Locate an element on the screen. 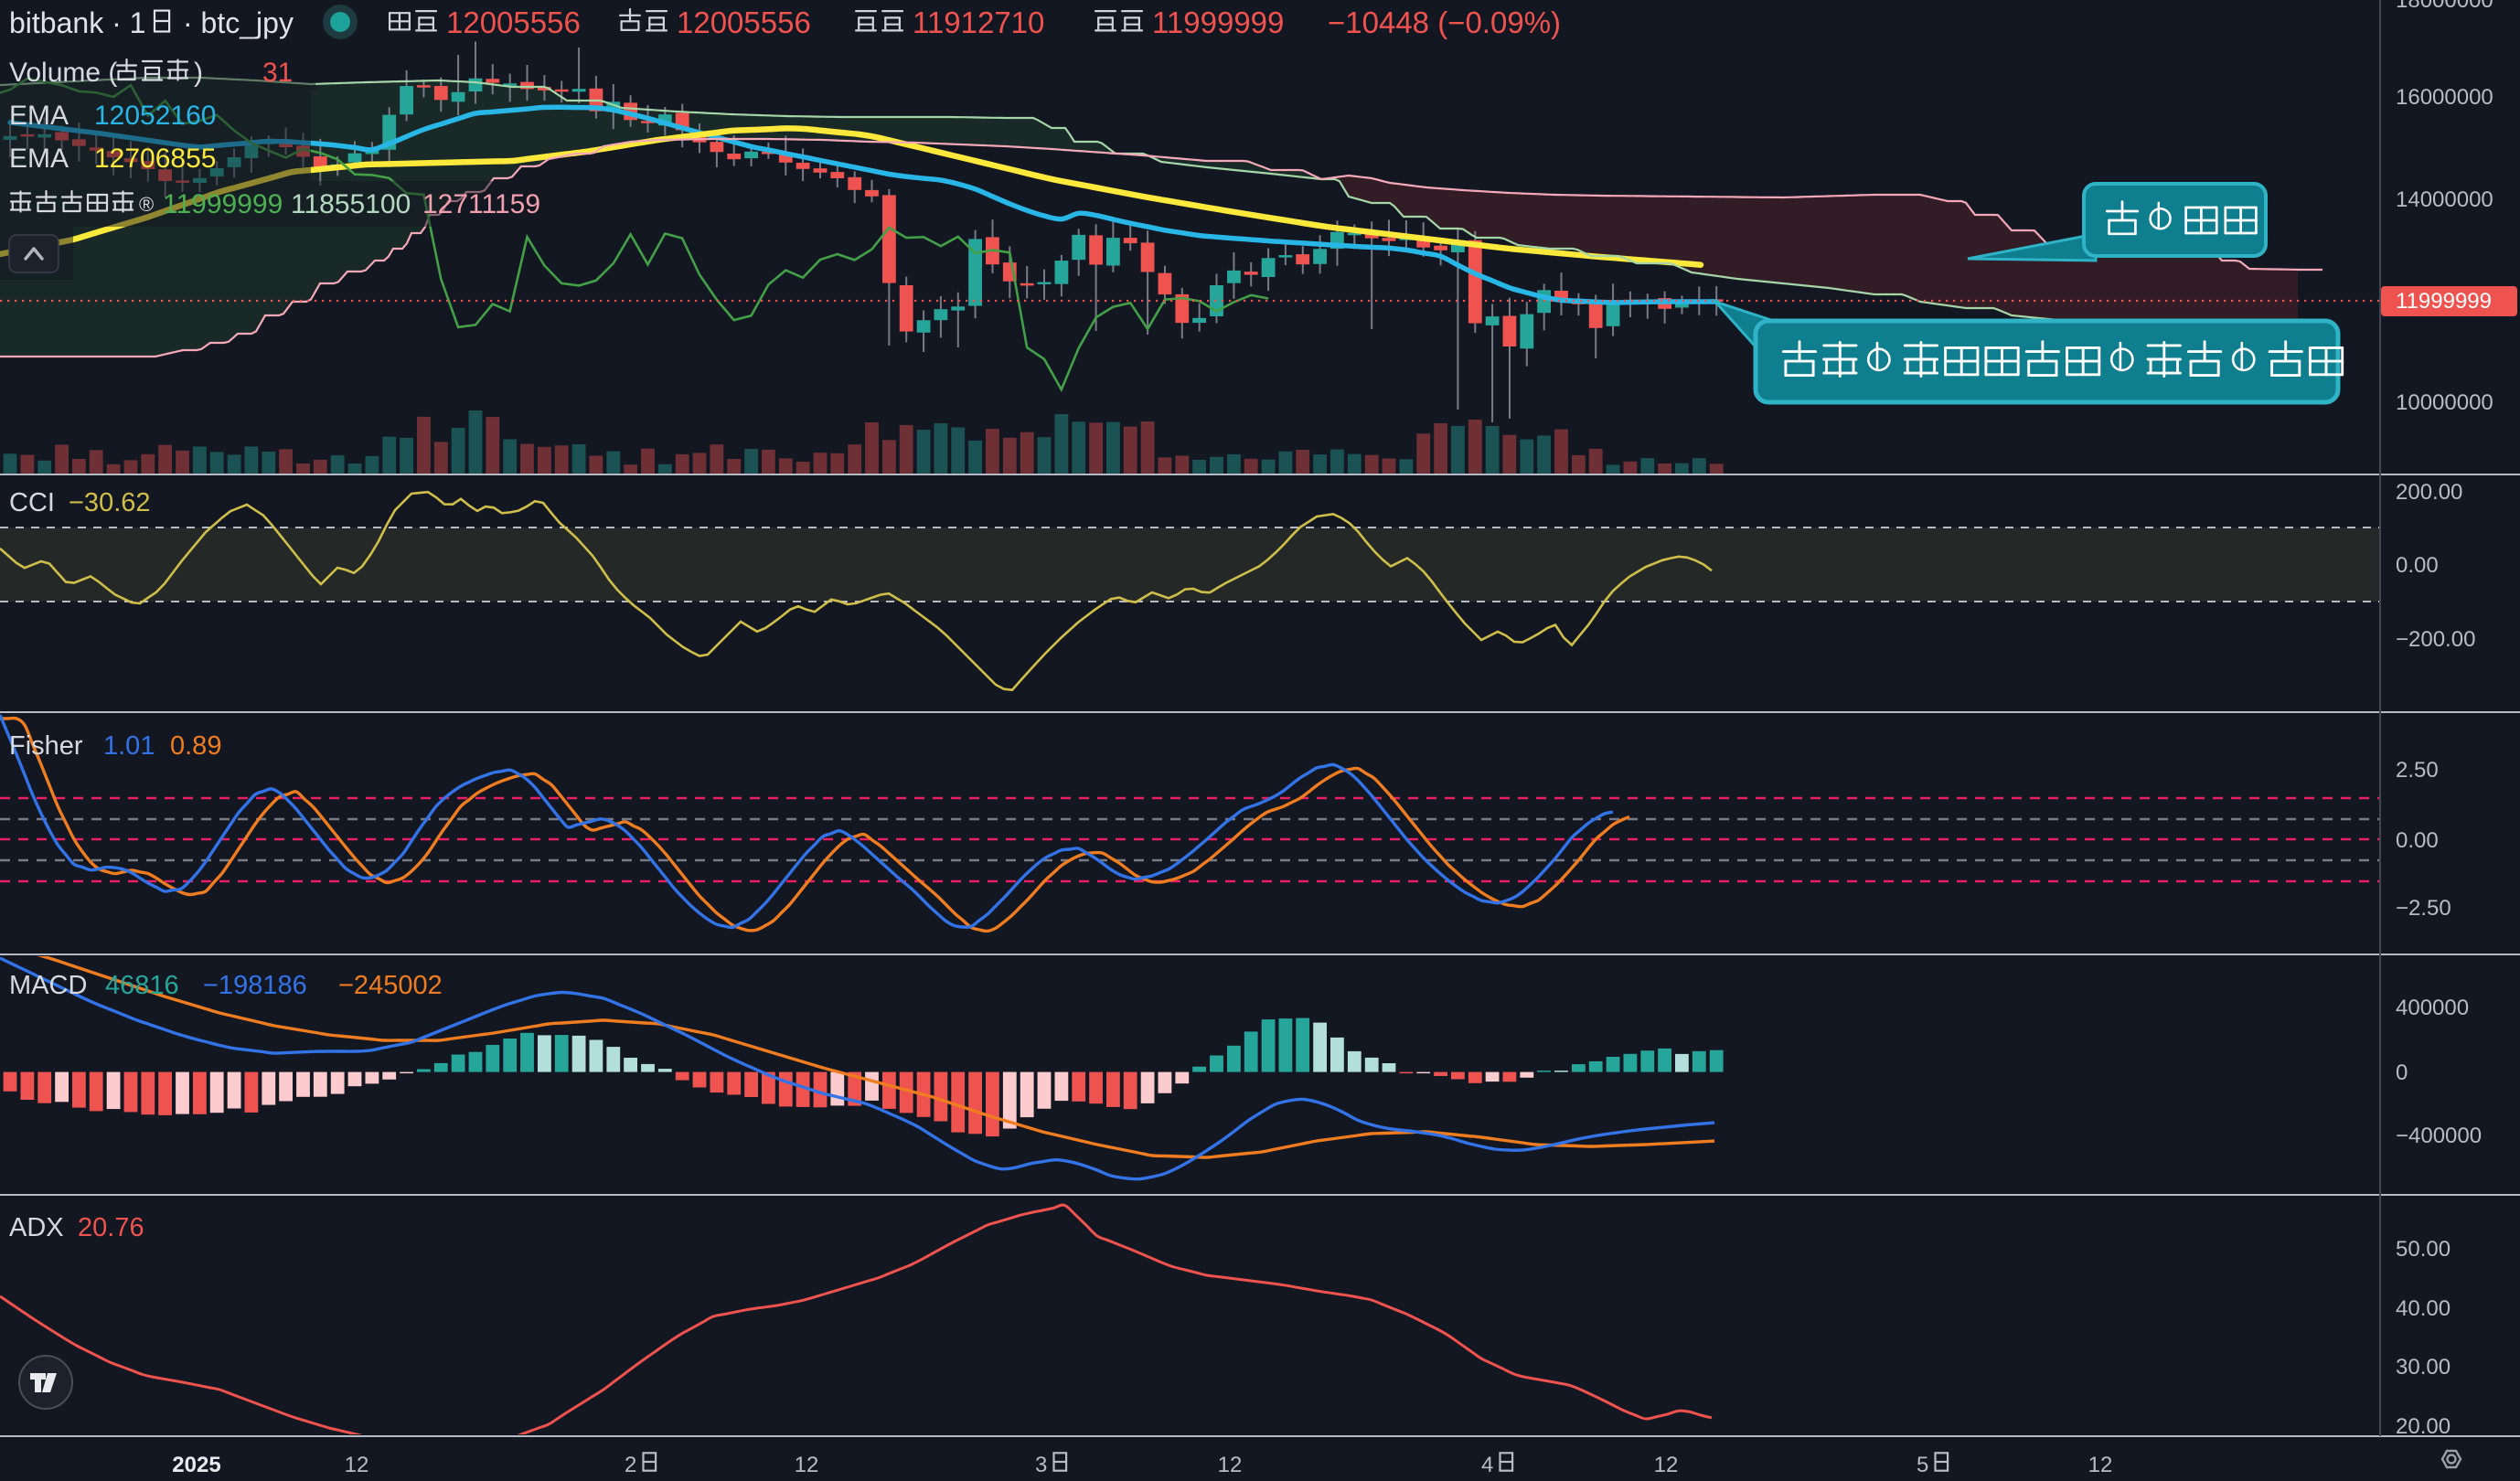  svg-text: −198186 is located at coordinates (255, 985).